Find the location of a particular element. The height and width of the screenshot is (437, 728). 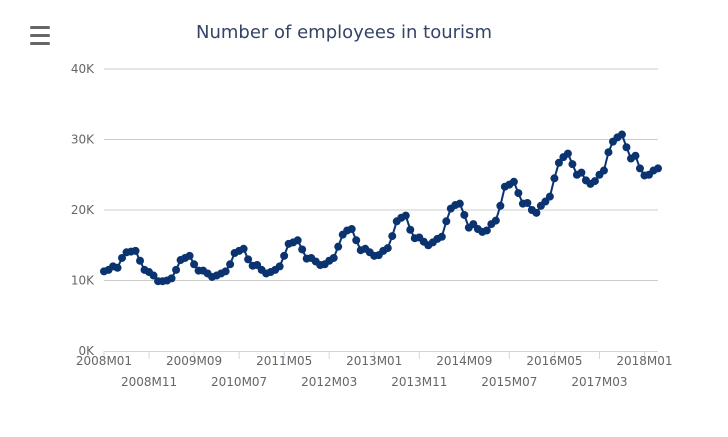

chart-menu-button is located at coordinates (42, 37).